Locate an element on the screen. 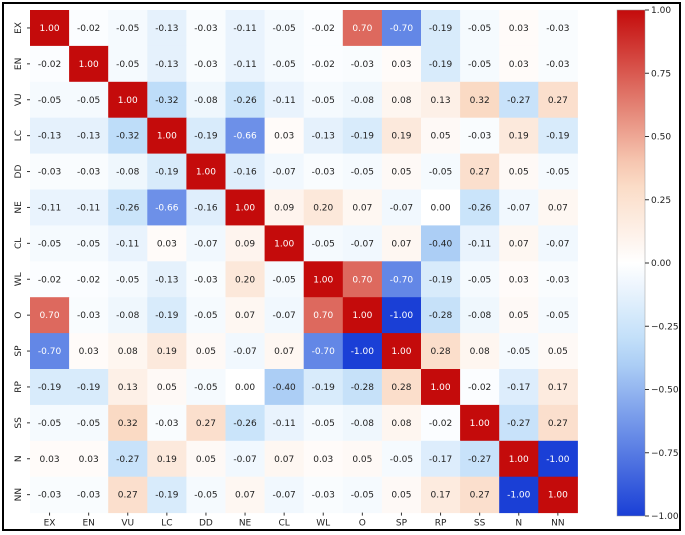 This screenshot has height=535, width=685. cell-value-label: -0.02 is located at coordinates (49, 65).